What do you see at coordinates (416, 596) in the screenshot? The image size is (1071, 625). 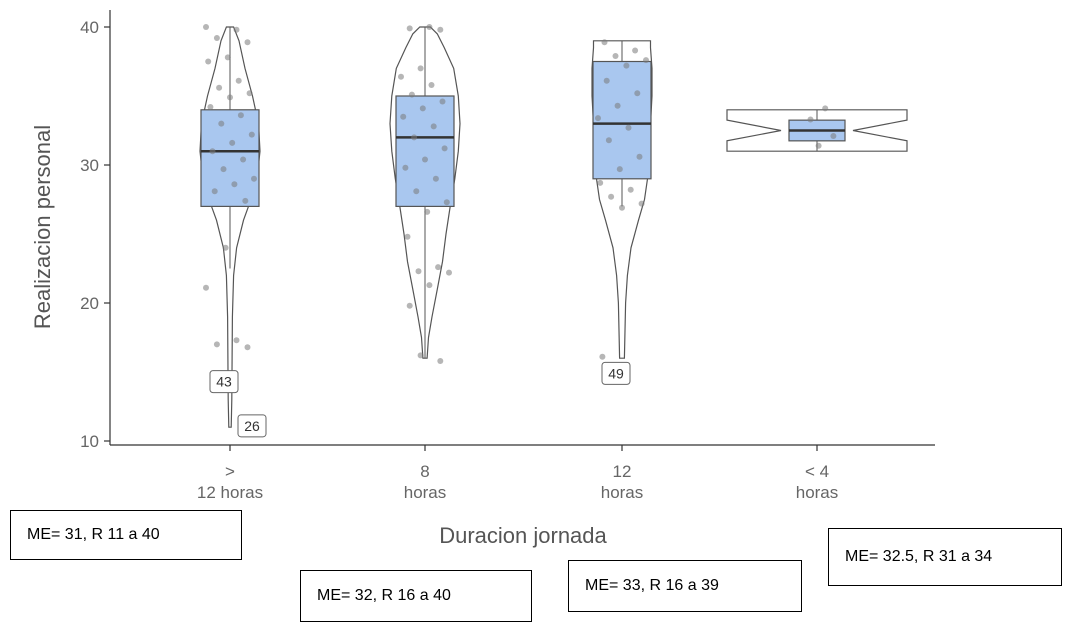 I see `median-range-note-2: ME= 32, R 16 a 40` at bounding box center [416, 596].